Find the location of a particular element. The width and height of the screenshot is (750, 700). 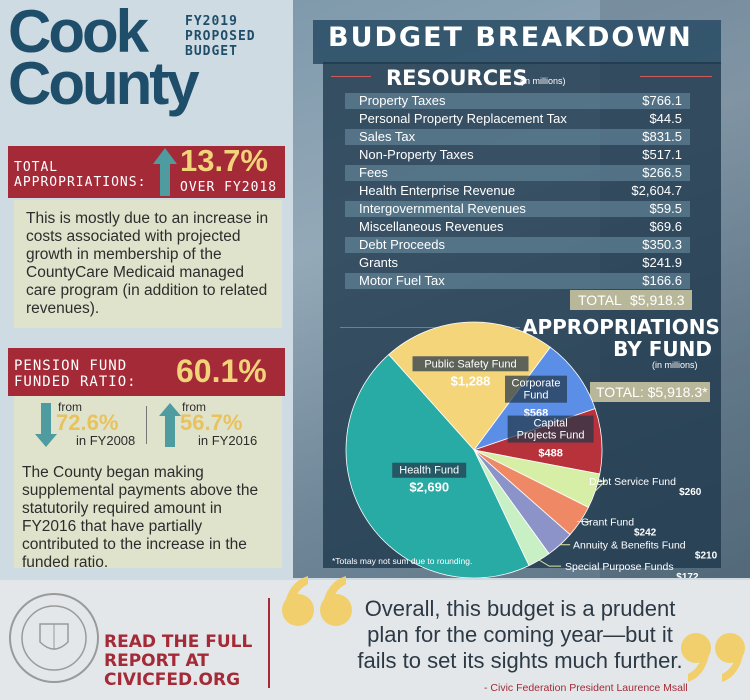

close-quote-icon is located at coordinates (713, 657).